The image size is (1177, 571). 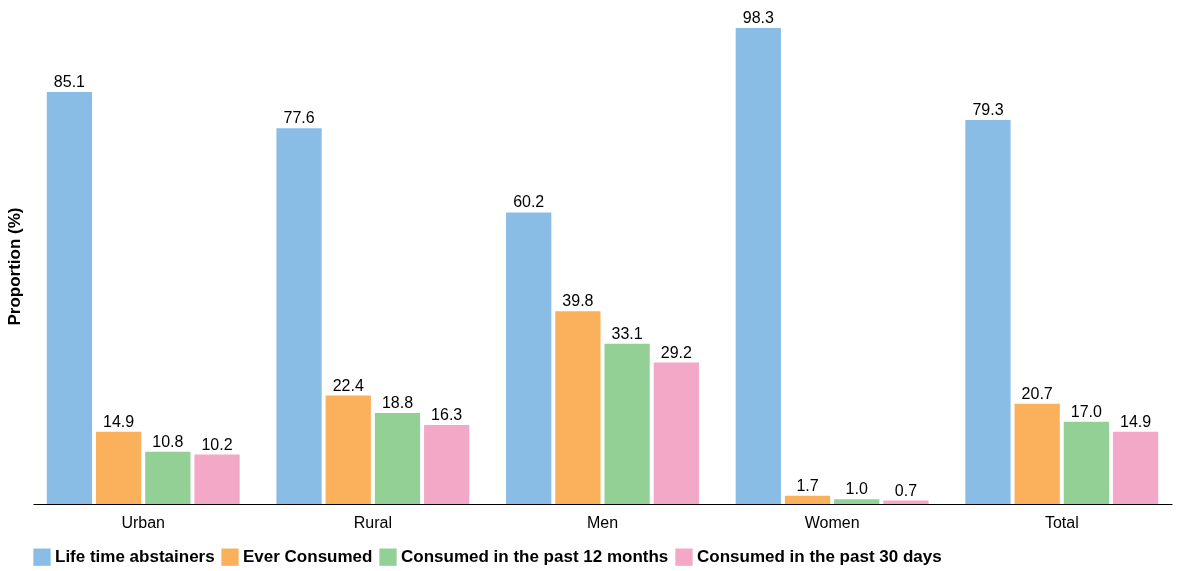 I want to click on x-tick-label: Urban, so click(x=143, y=522).